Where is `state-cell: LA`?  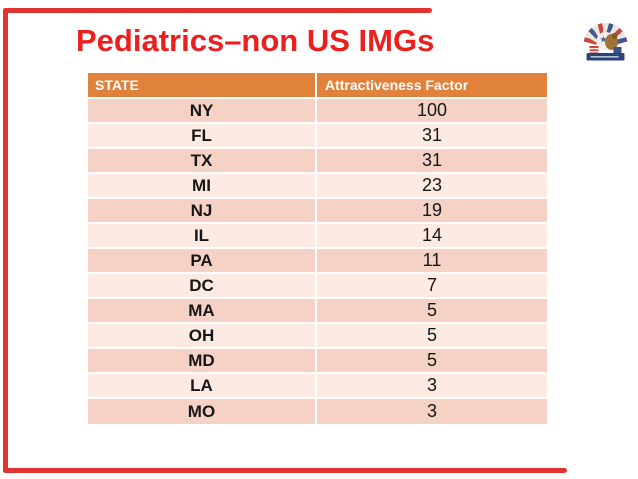
state-cell: LA is located at coordinates (202, 386).